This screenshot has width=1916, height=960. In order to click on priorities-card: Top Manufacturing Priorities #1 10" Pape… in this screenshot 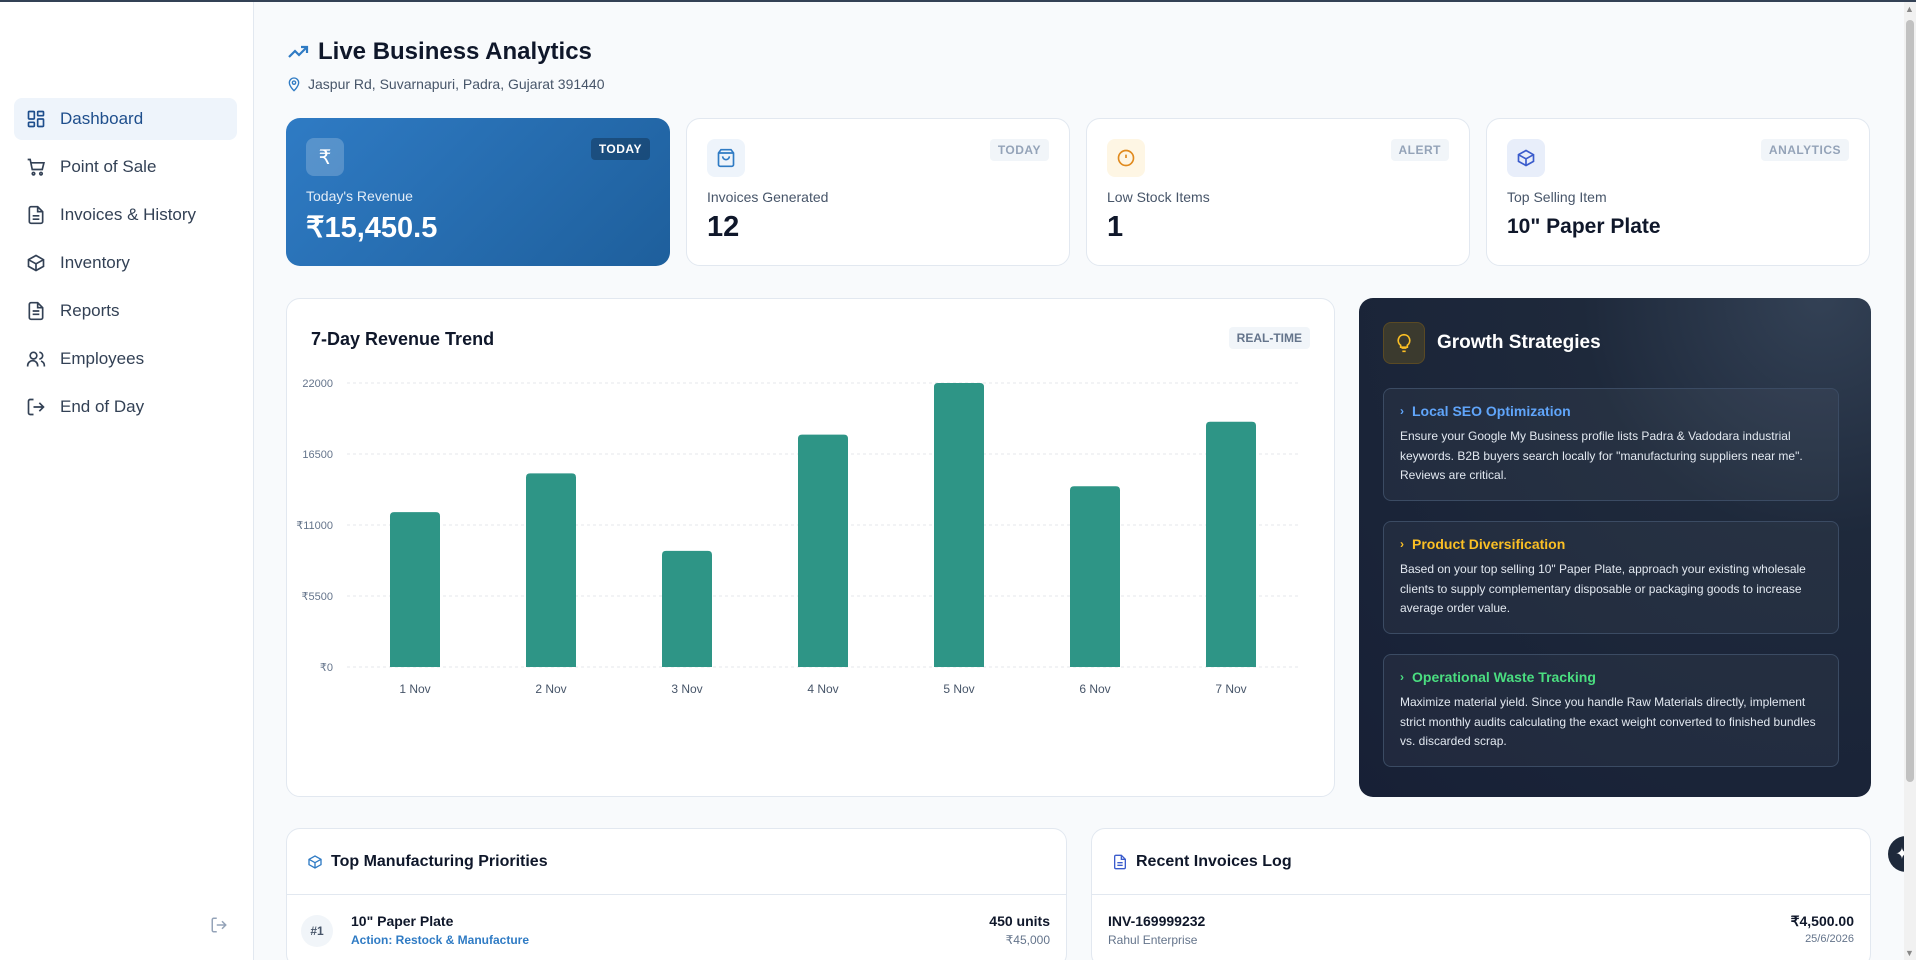, I will do `click(676, 894)`.